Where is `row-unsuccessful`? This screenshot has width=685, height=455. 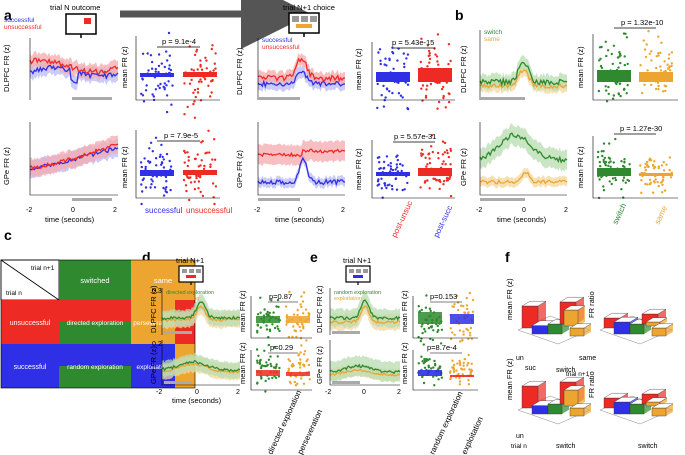
row-unsuccessful is located at coordinates (30, 322).